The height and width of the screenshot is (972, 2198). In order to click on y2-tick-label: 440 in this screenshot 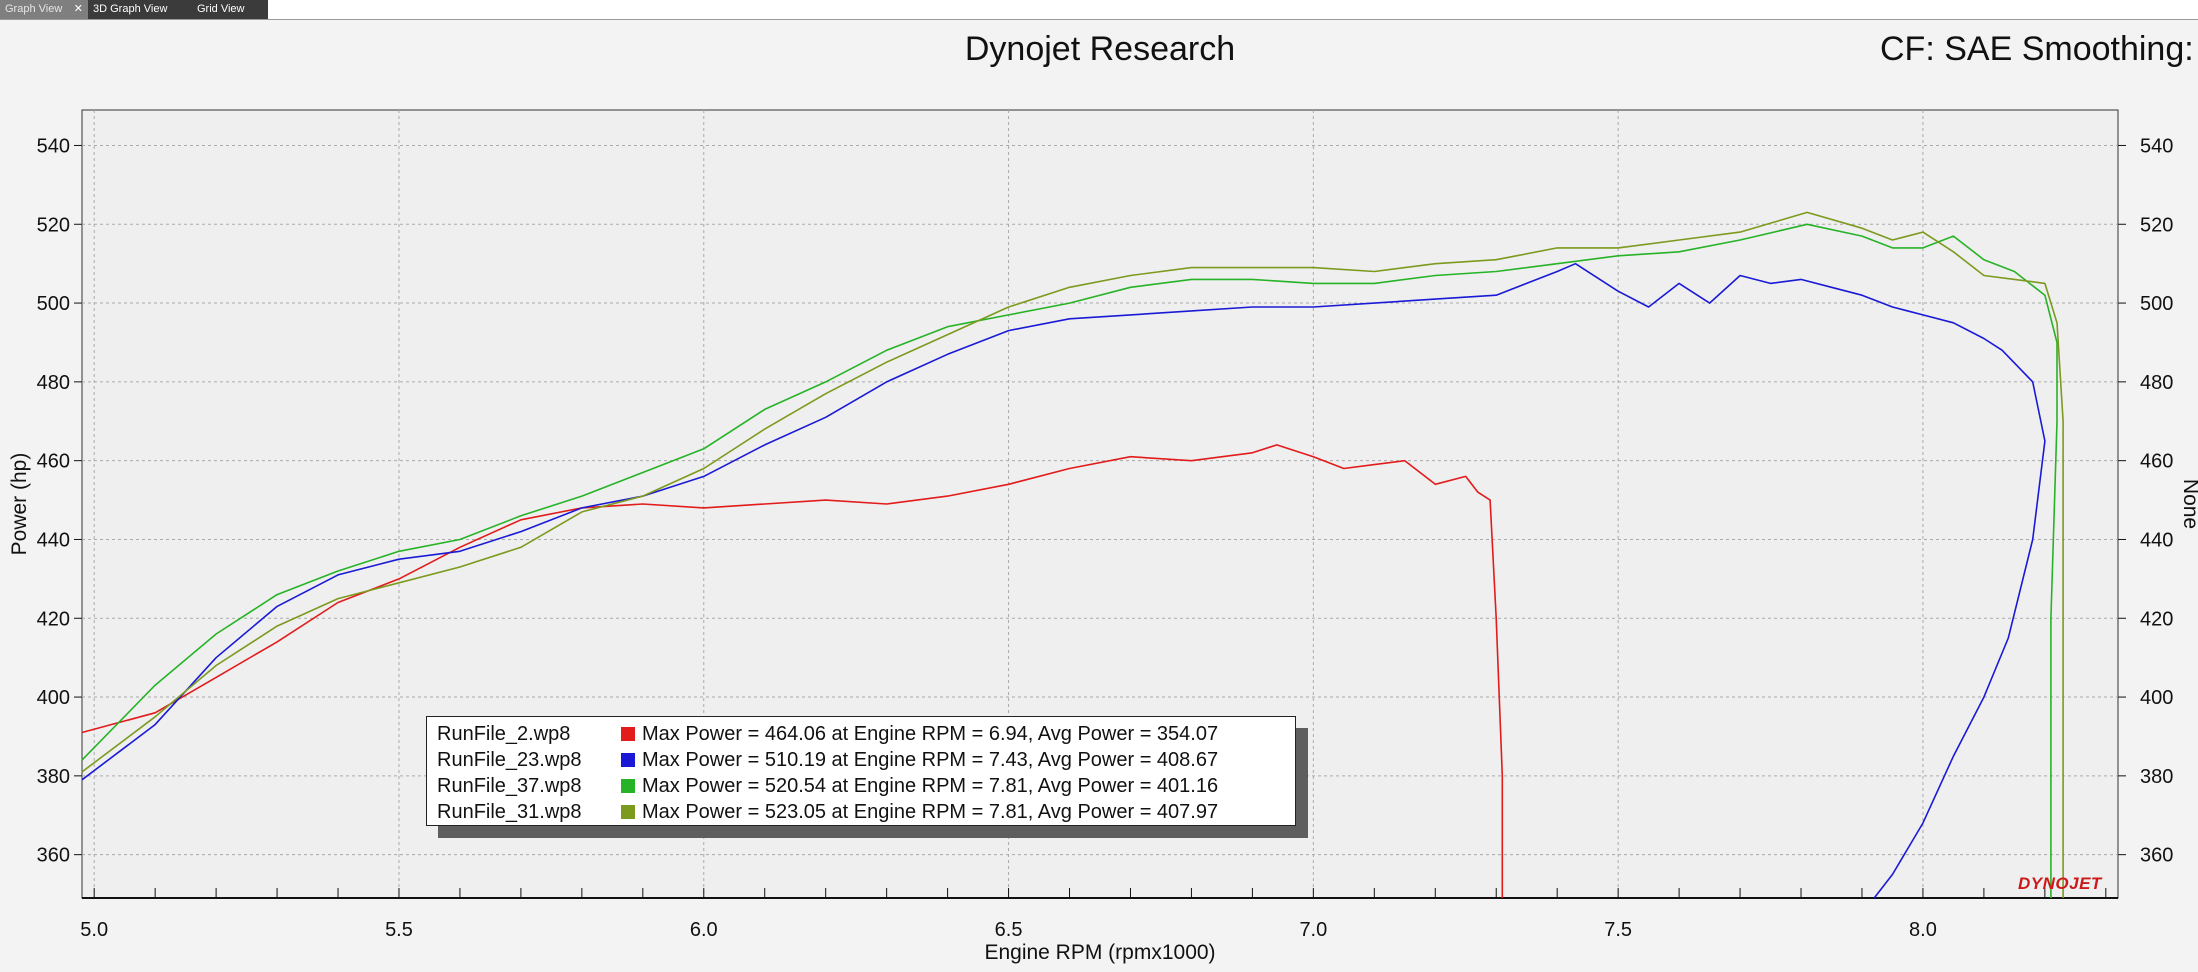, I will do `click(2156, 540)`.